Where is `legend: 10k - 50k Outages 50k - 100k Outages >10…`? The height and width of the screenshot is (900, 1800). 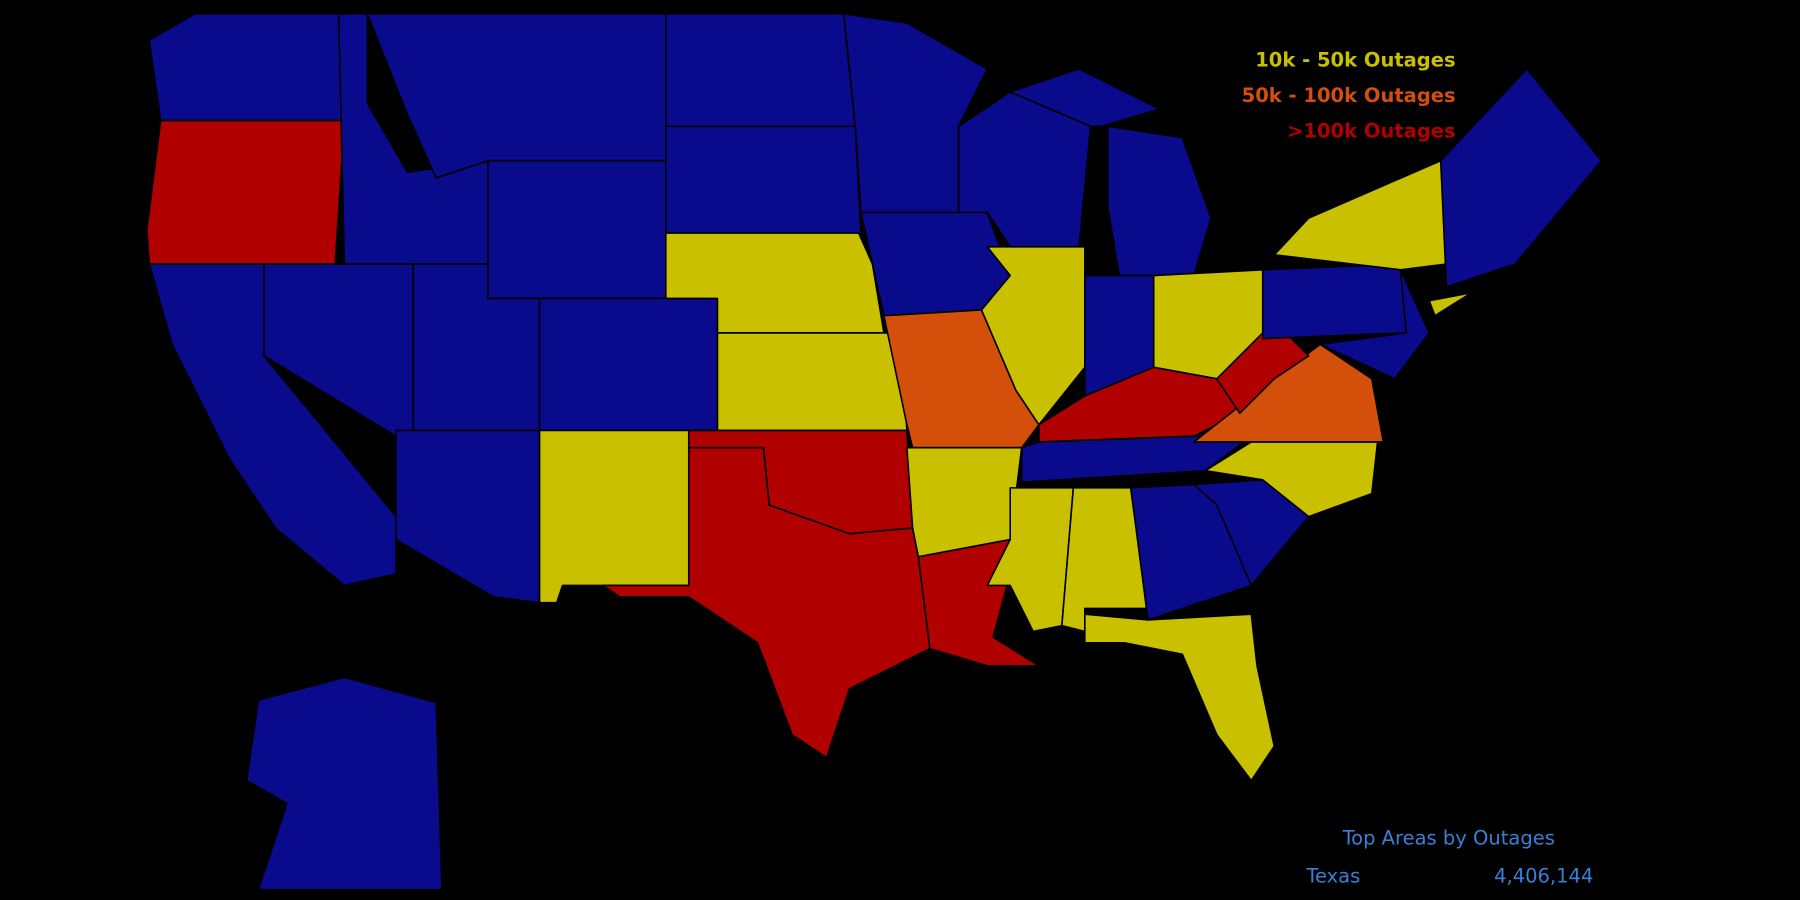
legend: 10k - 50k Outages 50k - 100k Outages >10… is located at coordinates (1349, 95).